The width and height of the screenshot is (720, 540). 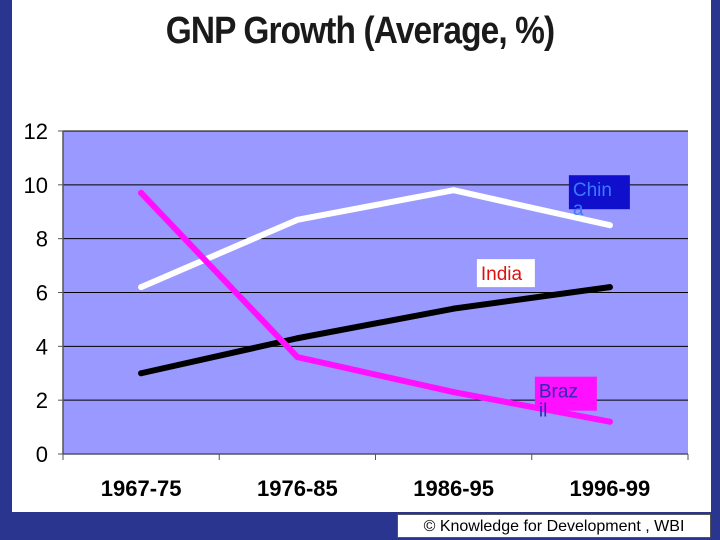 I want to click on y-tick-label: 2, so click(x=42, y=400).